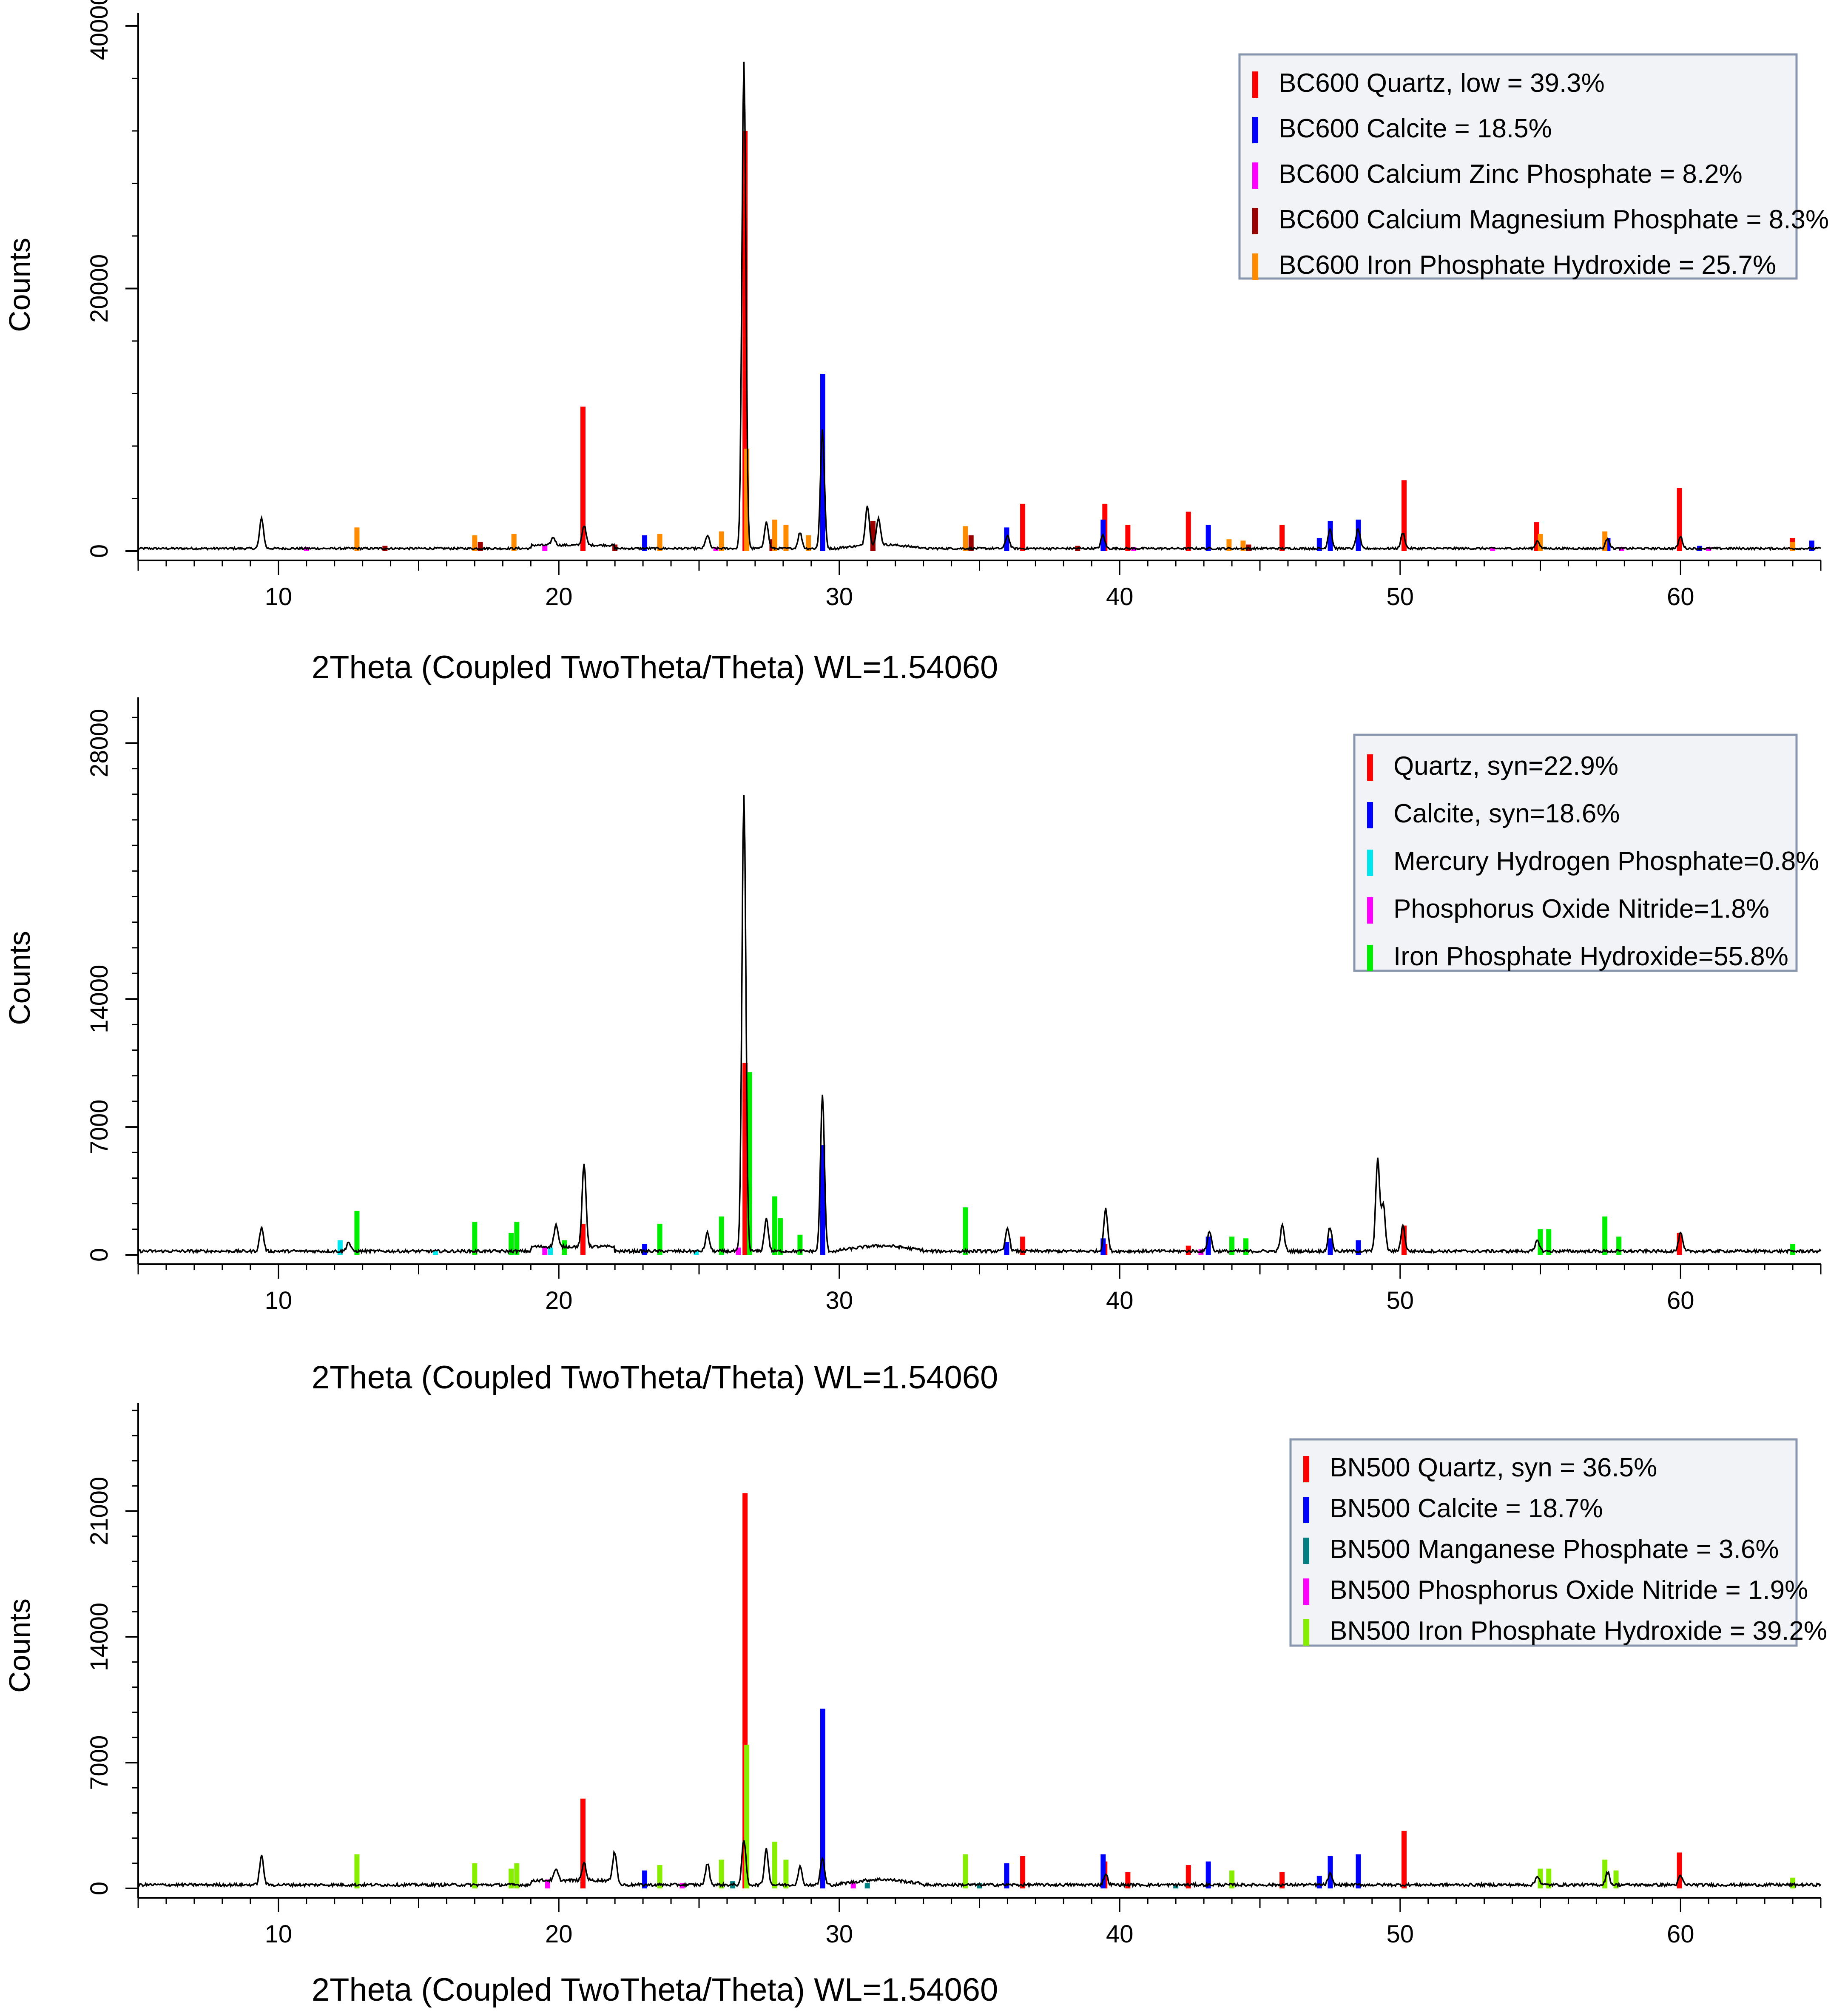  What do you see at coordinates (1578, 1631) in the screenshot?
I see `legend-entry: BN500 Iron Phosphate Hydroxide = 39.2%` at bounding box center [1578, 1631].